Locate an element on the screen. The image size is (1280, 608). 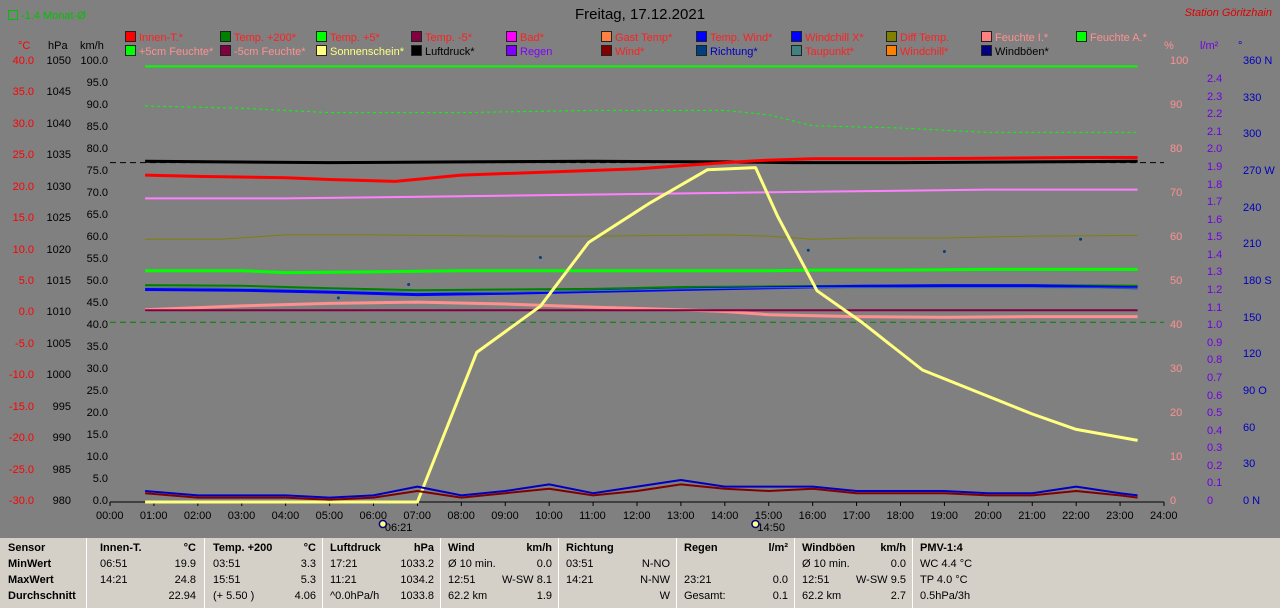
legend-item: Wind* is located at coordinates (622, 51).